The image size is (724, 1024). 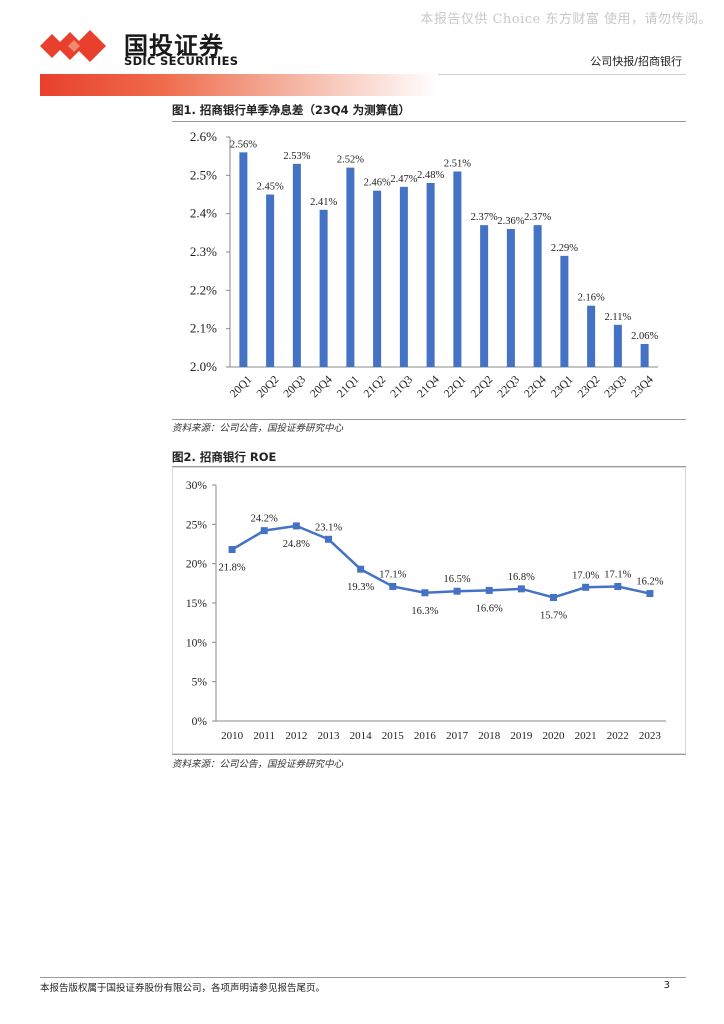 I want to click on logo-en-text: SDIC SECURITIES, so click(x=181, y=61).